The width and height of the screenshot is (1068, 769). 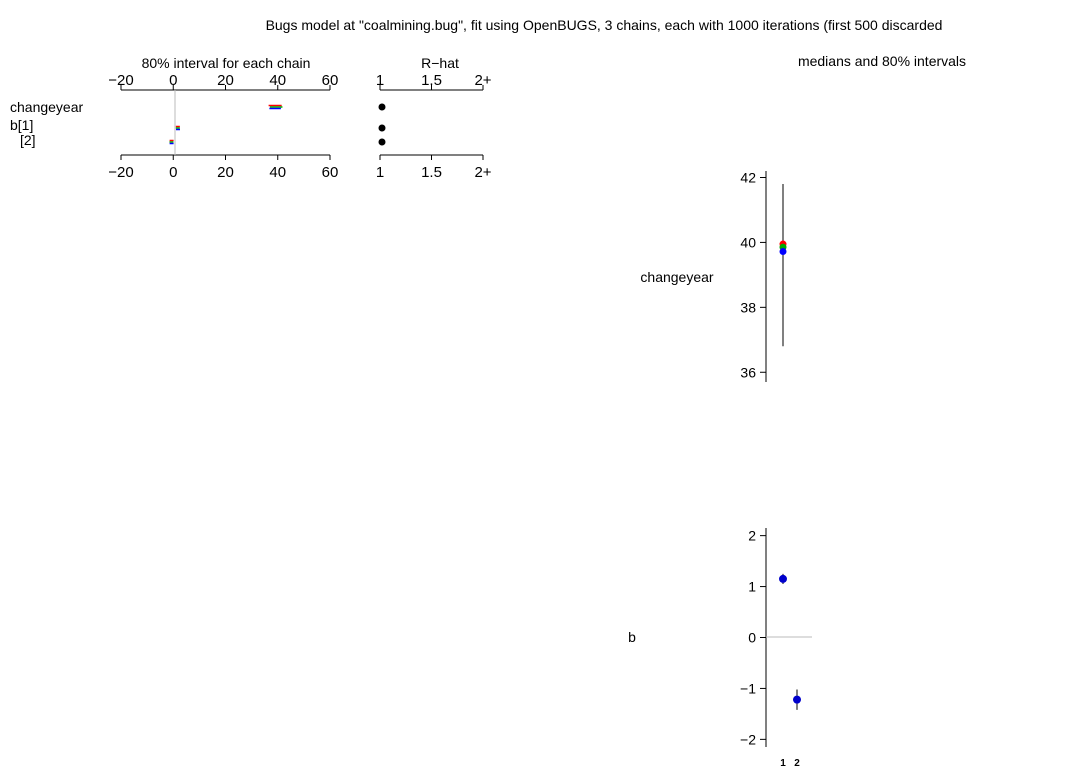 I want to click on rhat-tick-label-top-2: 2+, so click(x=482, y=80).